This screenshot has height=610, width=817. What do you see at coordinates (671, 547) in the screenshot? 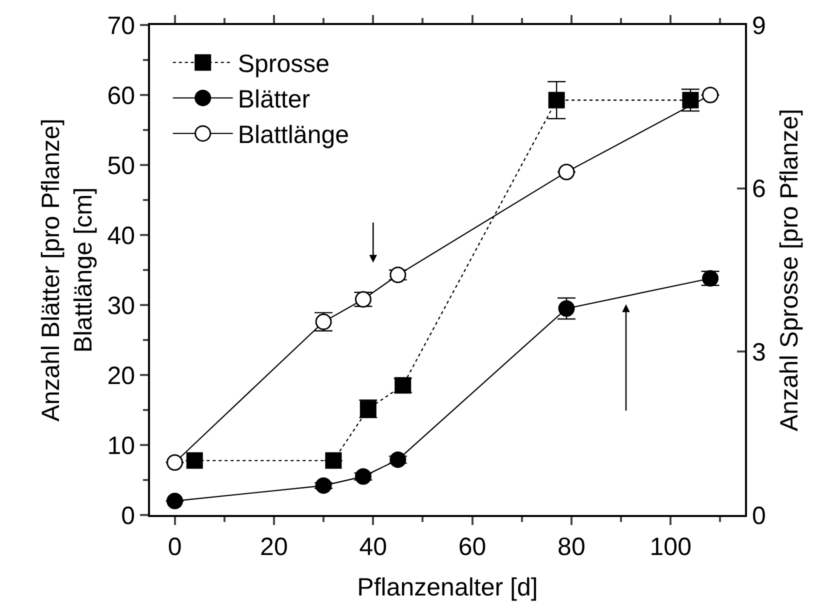
I see `x-tick-label: 100` at bounding box center [671, 547].